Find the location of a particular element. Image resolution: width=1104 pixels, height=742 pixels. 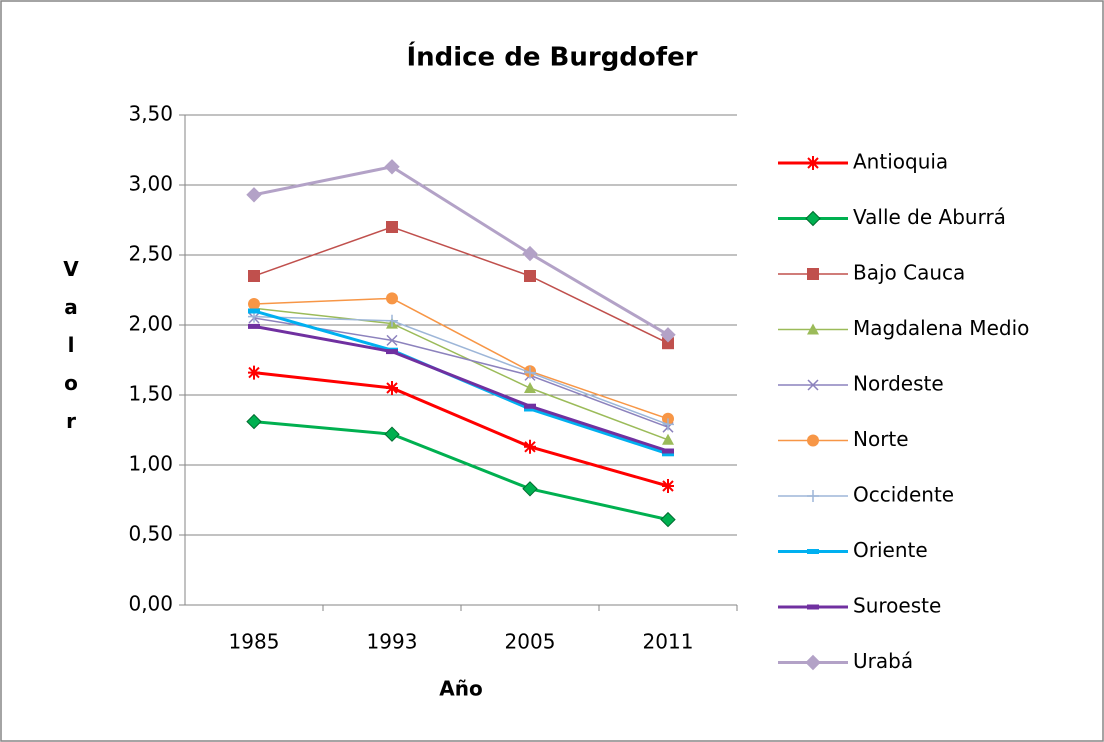

y-tick-label: 1,00 is located at coordinates (150, 464).